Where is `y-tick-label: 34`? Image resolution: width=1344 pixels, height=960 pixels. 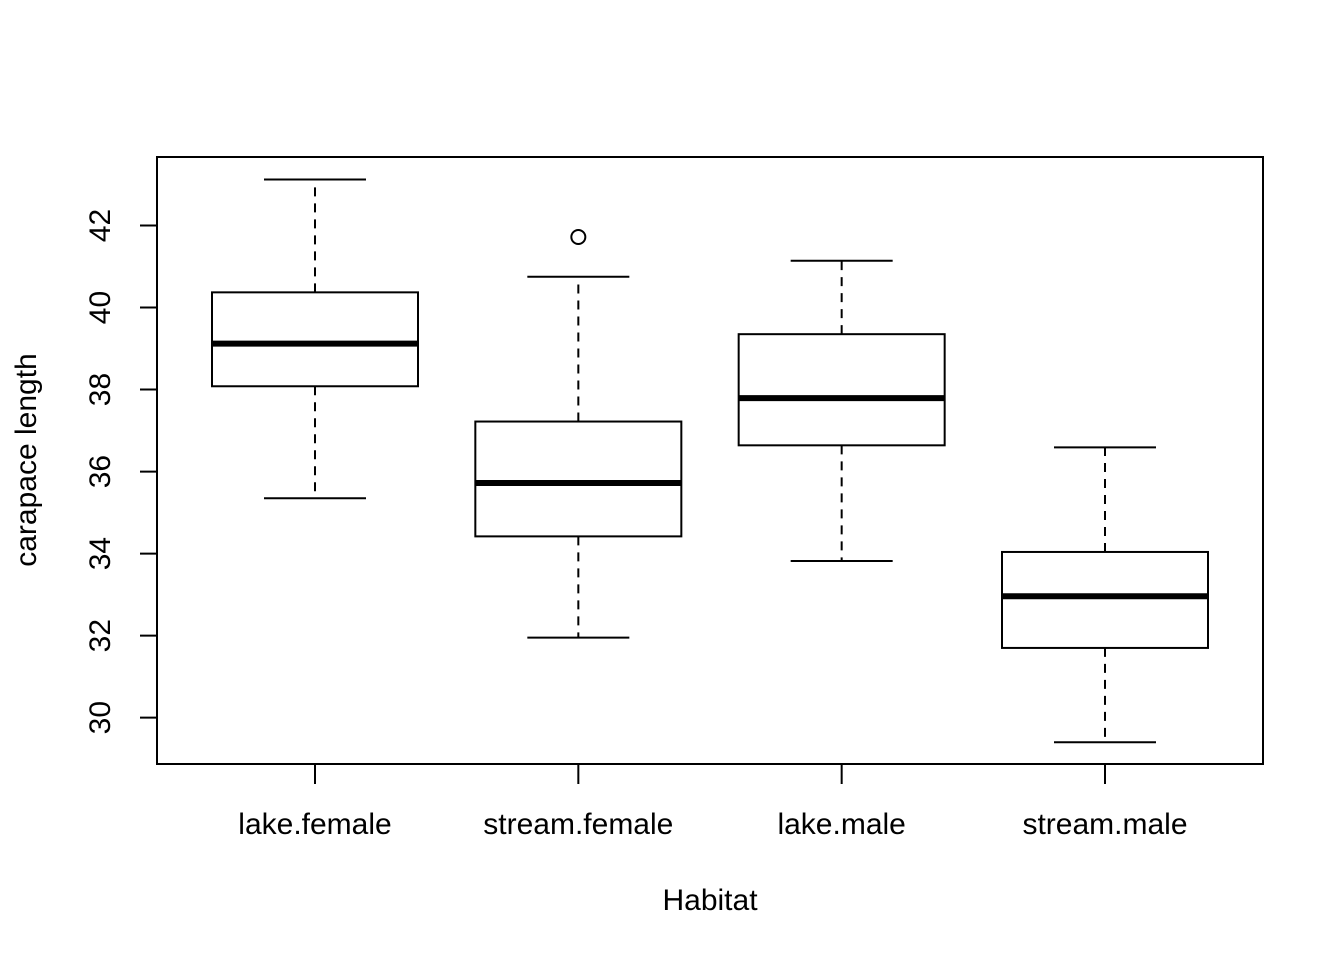 y-tick-label: 34 is located at coordinates (100, 553).